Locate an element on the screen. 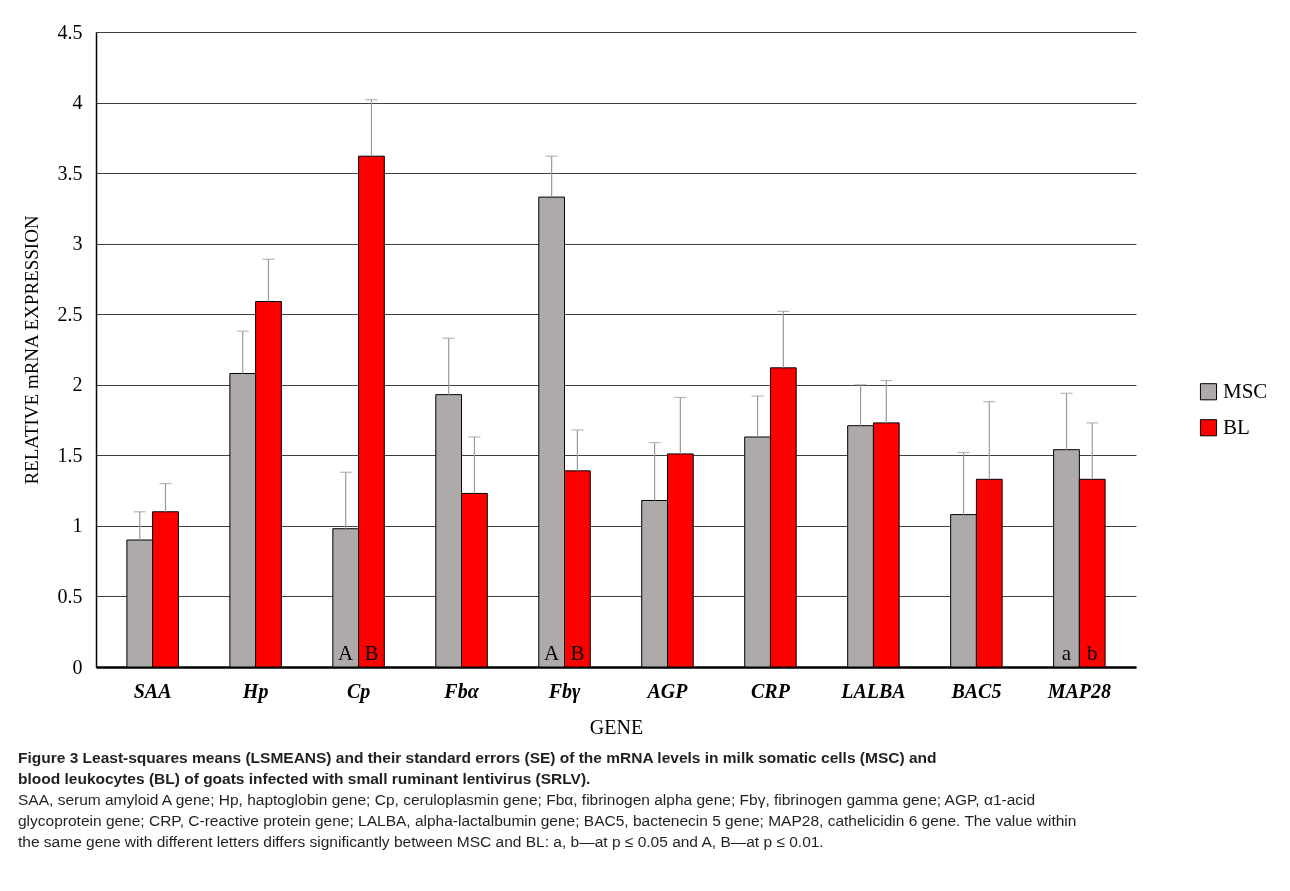 The width and height of the screenshot is (1290, 891). y-tick-label: 1.5 is located at coordinates (70, 454).